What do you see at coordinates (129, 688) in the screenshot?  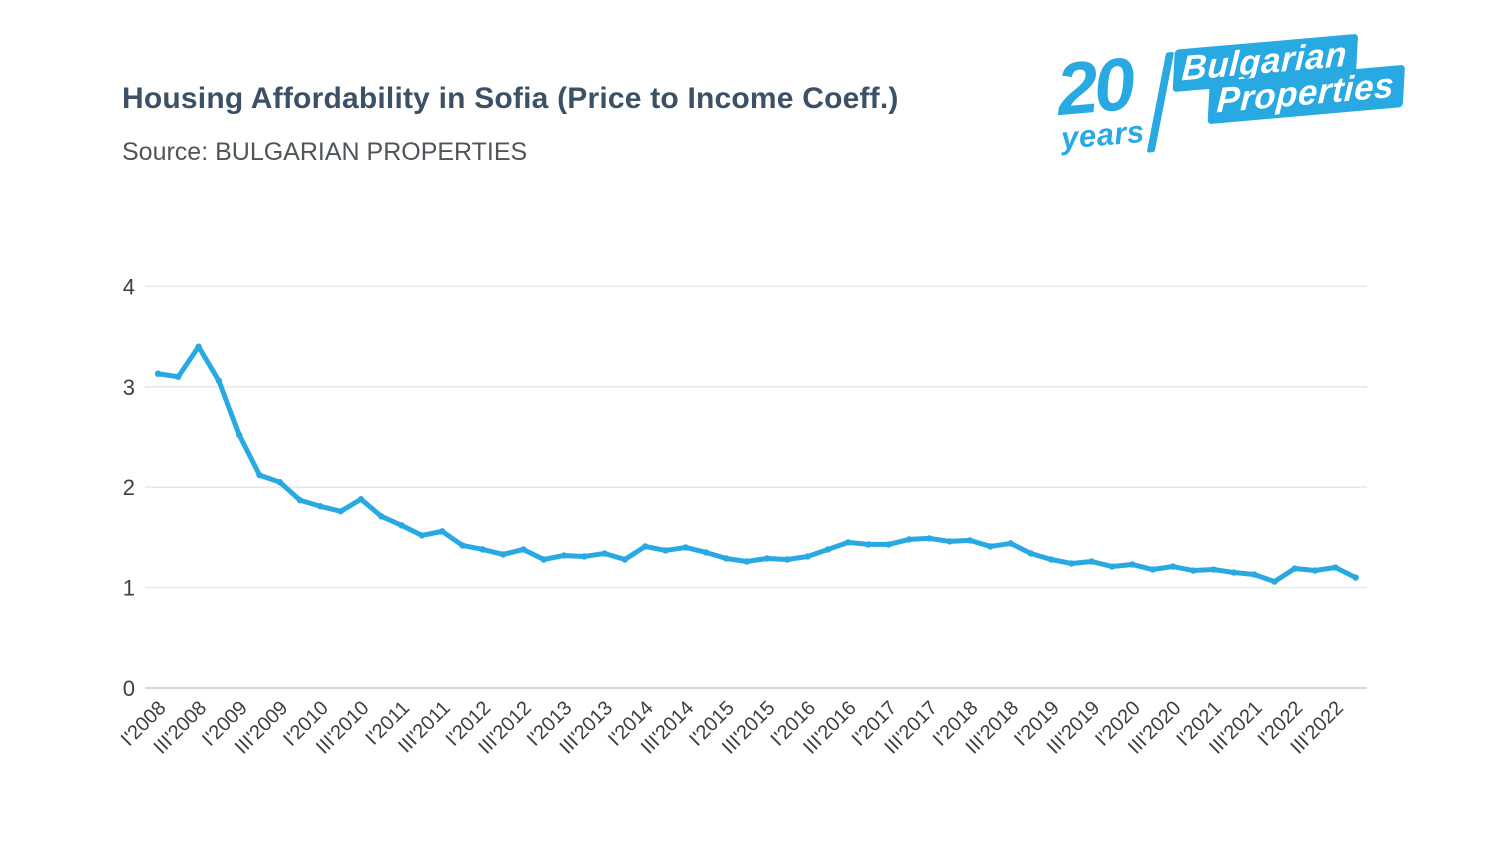 I see `y-tick-label: 0` at bounding box center [129, 688].